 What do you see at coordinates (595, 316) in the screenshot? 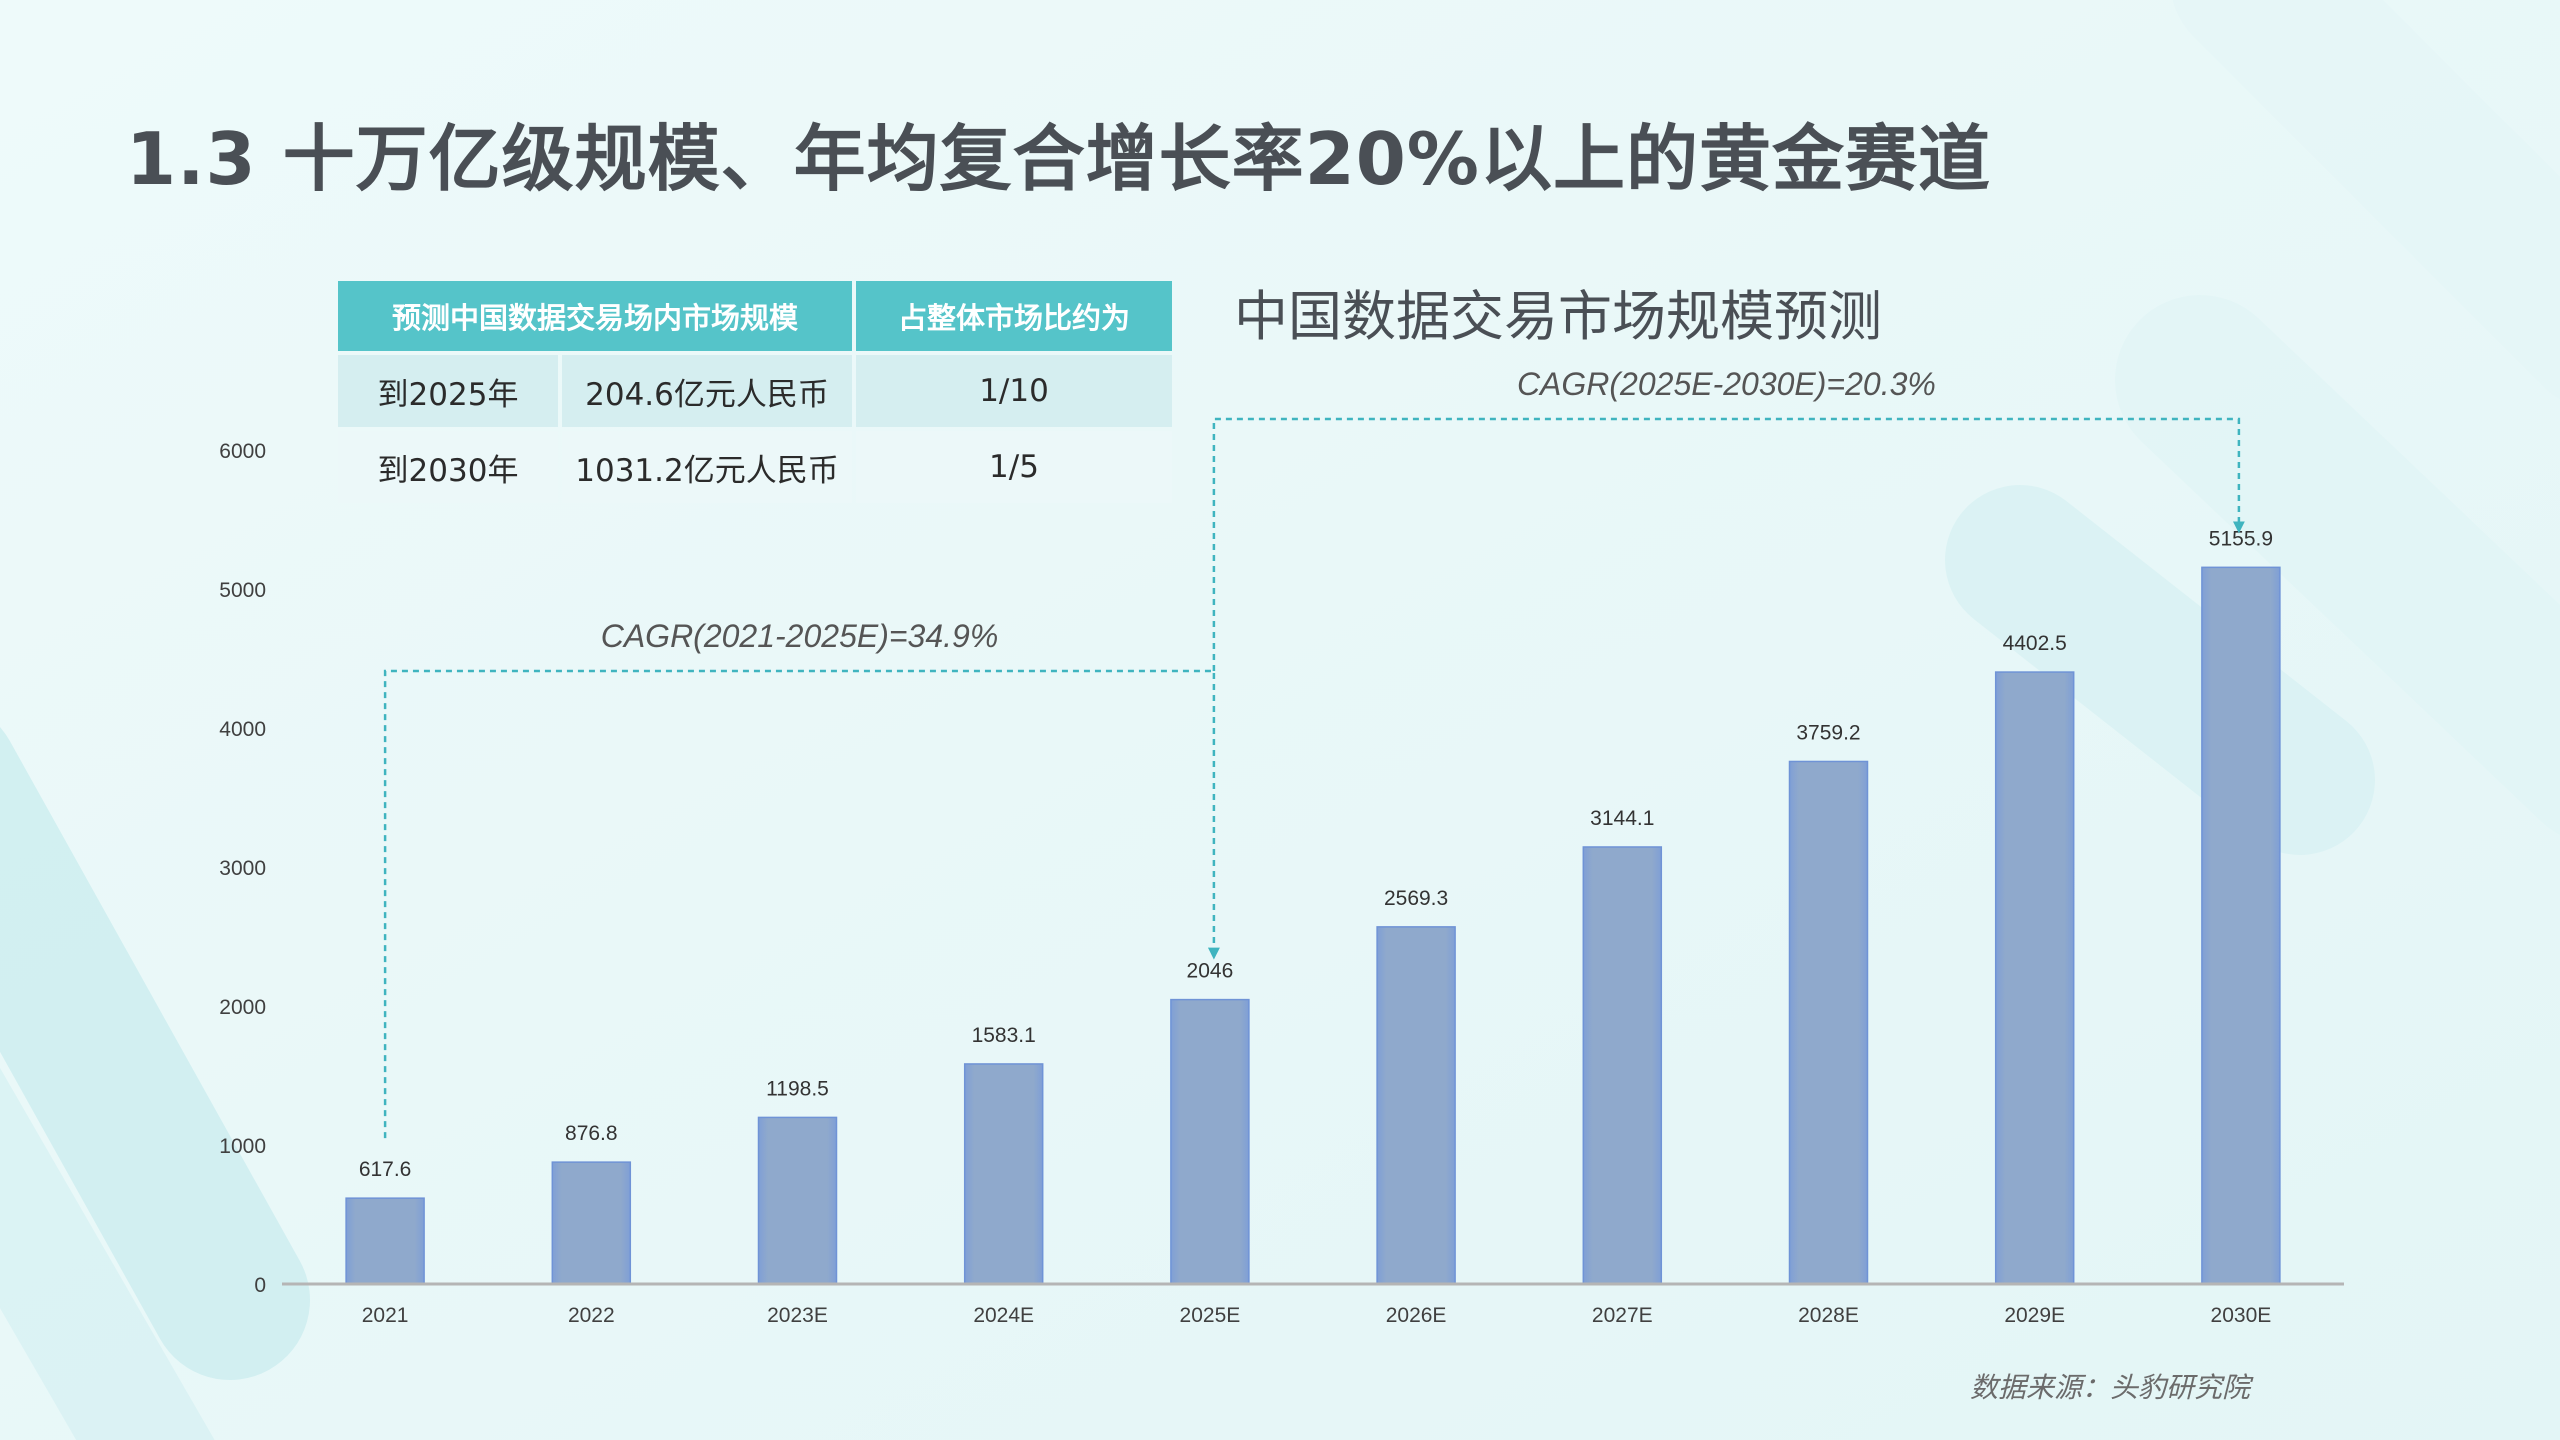
I see `table-header-market-size: 预测中国数据交易场内市场规模` at bounding box center [595, 316].